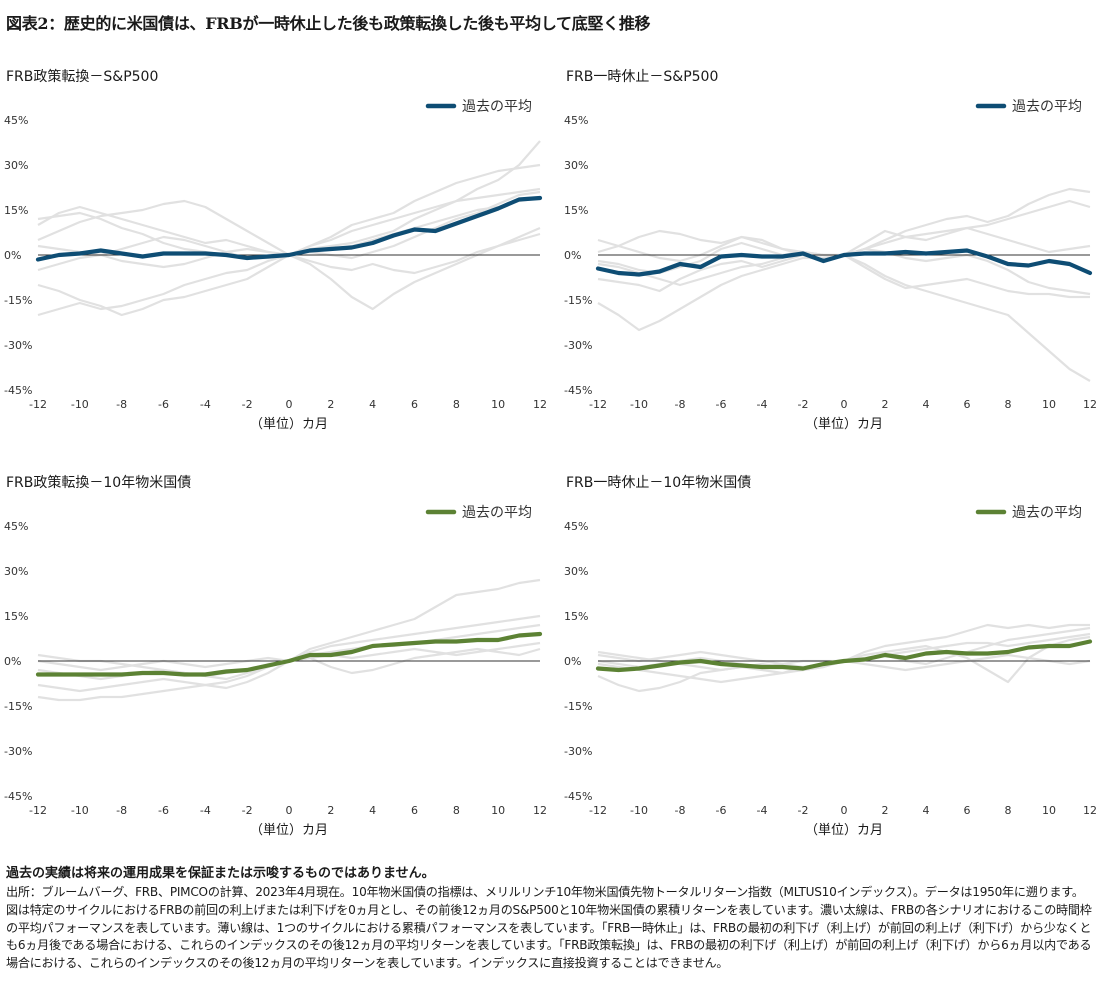  I want to click on chart-title: FRB一時休止－S&P500, so click(642, 77).